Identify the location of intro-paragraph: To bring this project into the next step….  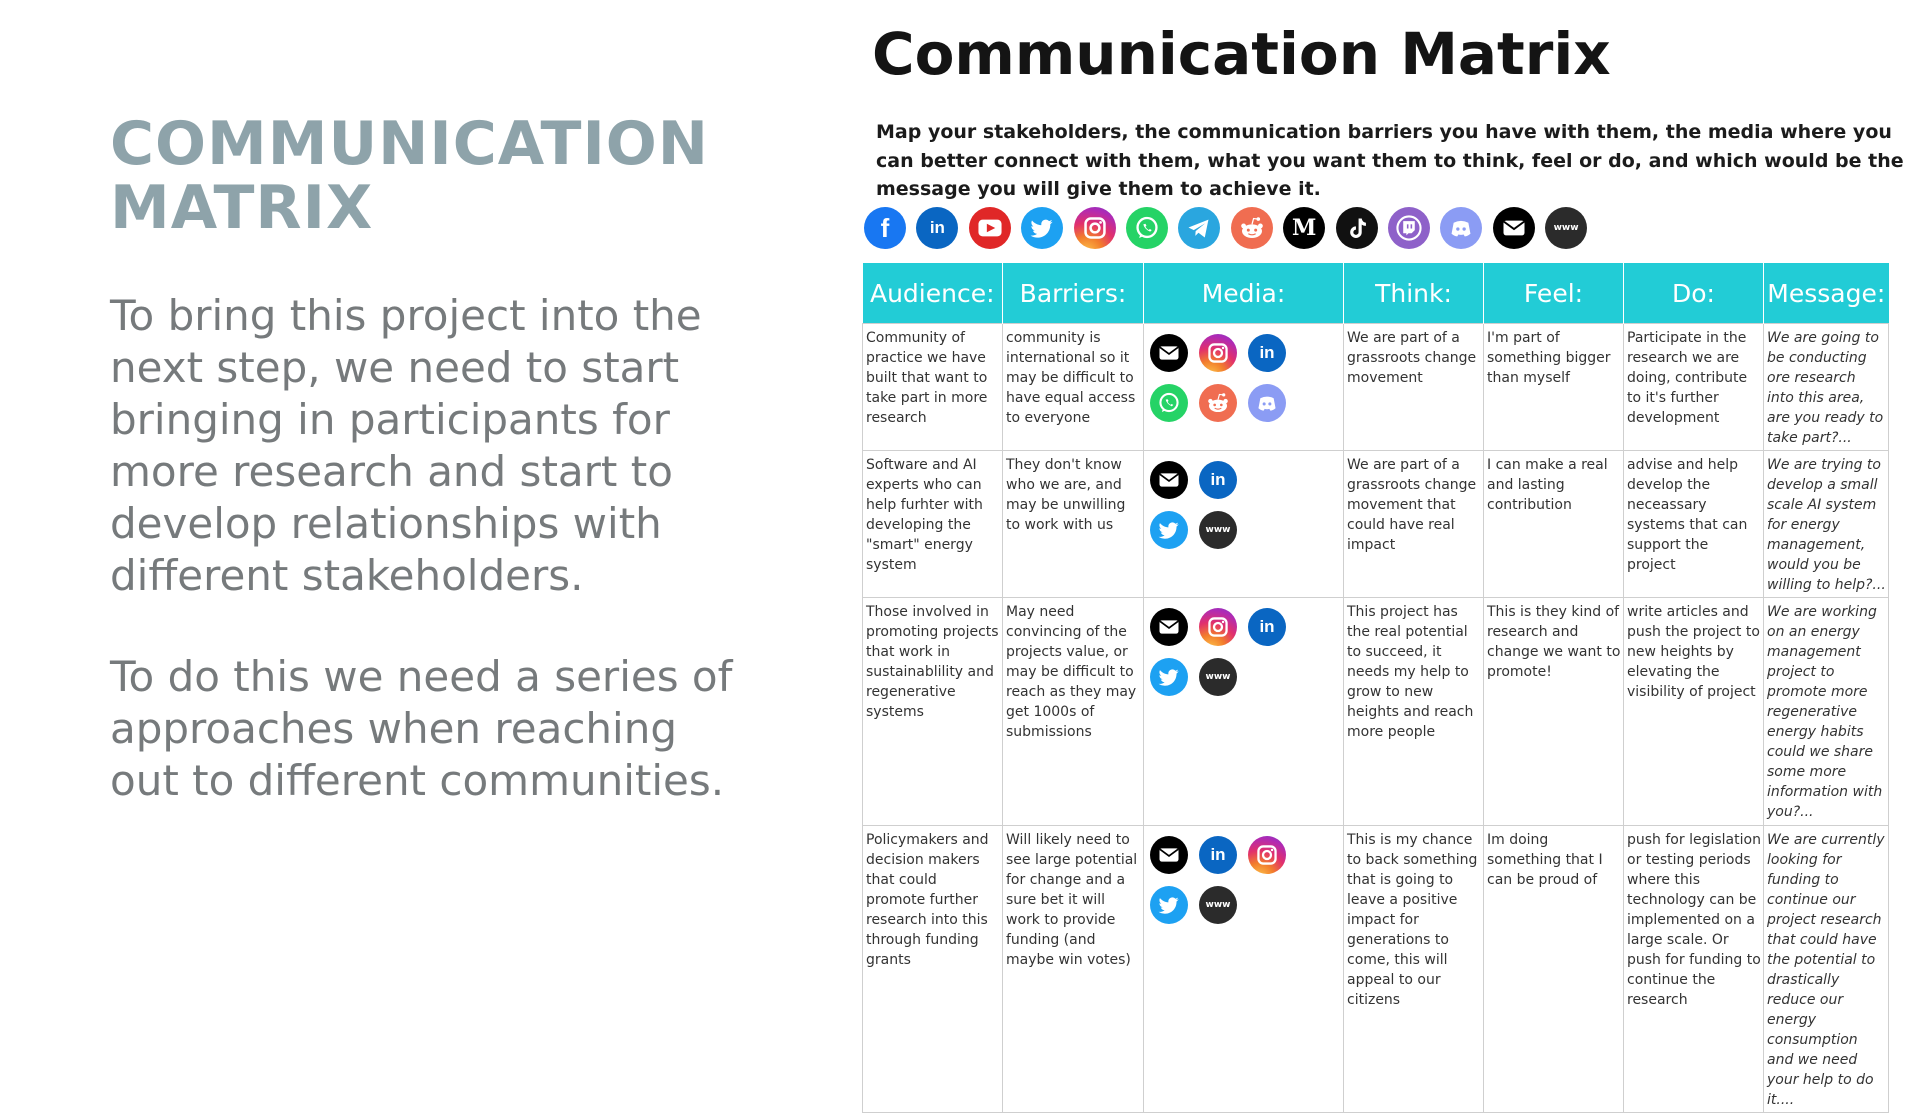
(406, 445).